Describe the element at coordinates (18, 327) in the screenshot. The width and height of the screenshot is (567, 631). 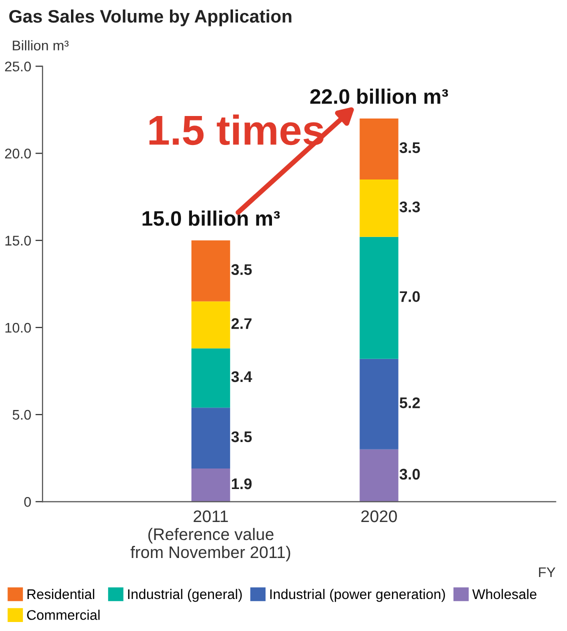
I see `y-tick-label: 10.0` at that location.